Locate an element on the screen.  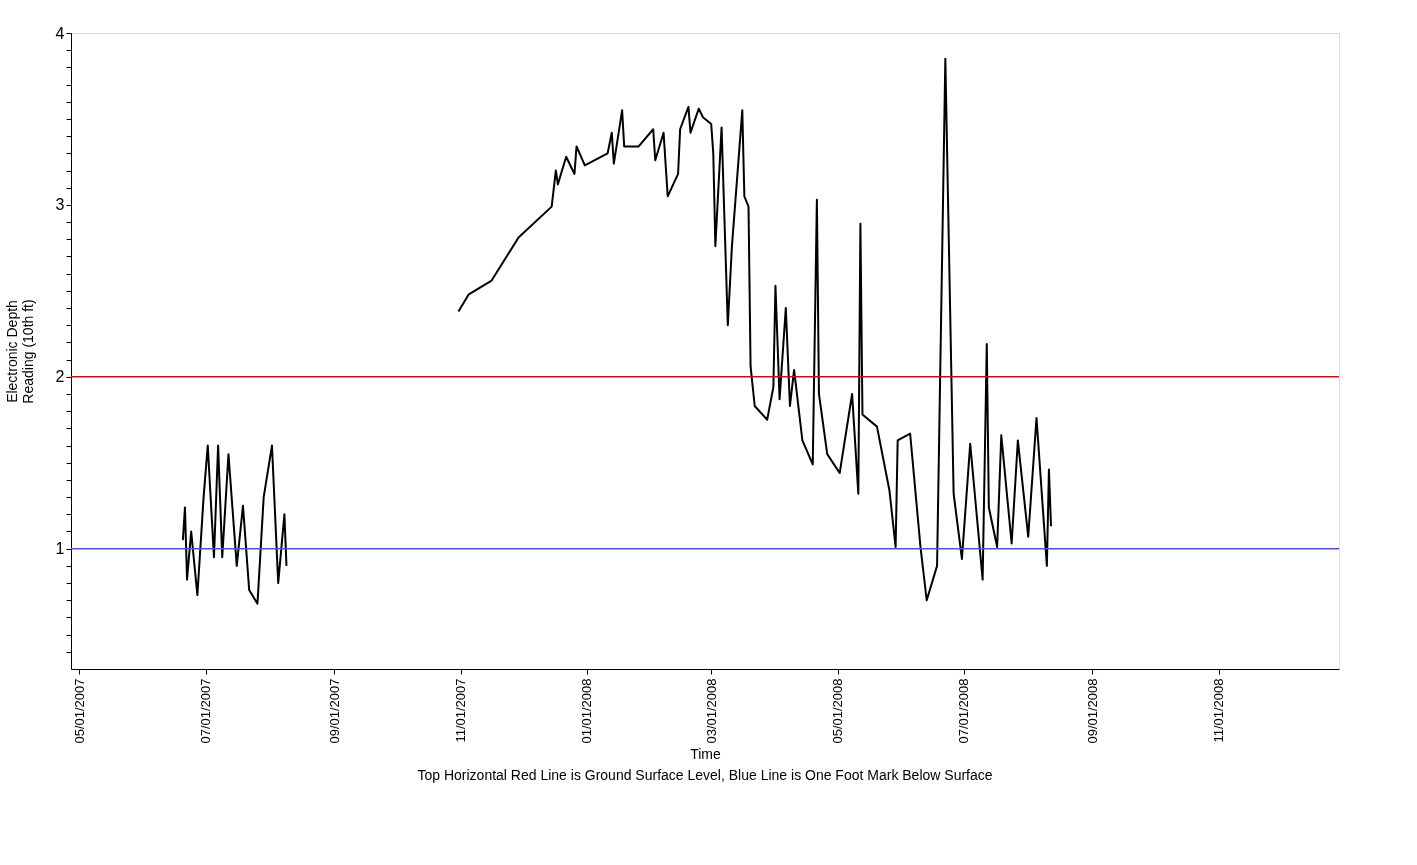
x-tick-label: 07/01/2007 is located at coordinates (206, 711).